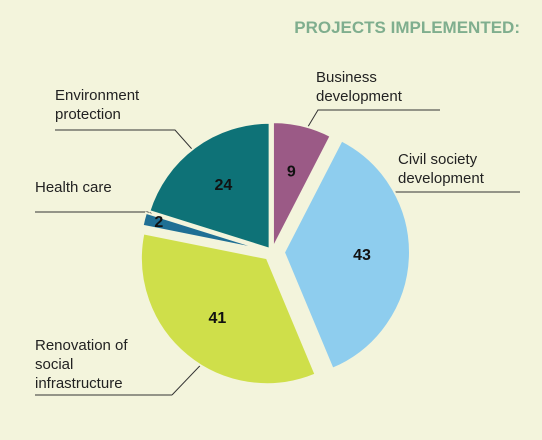  I want to click on data-label: 24, so click(223, 185).